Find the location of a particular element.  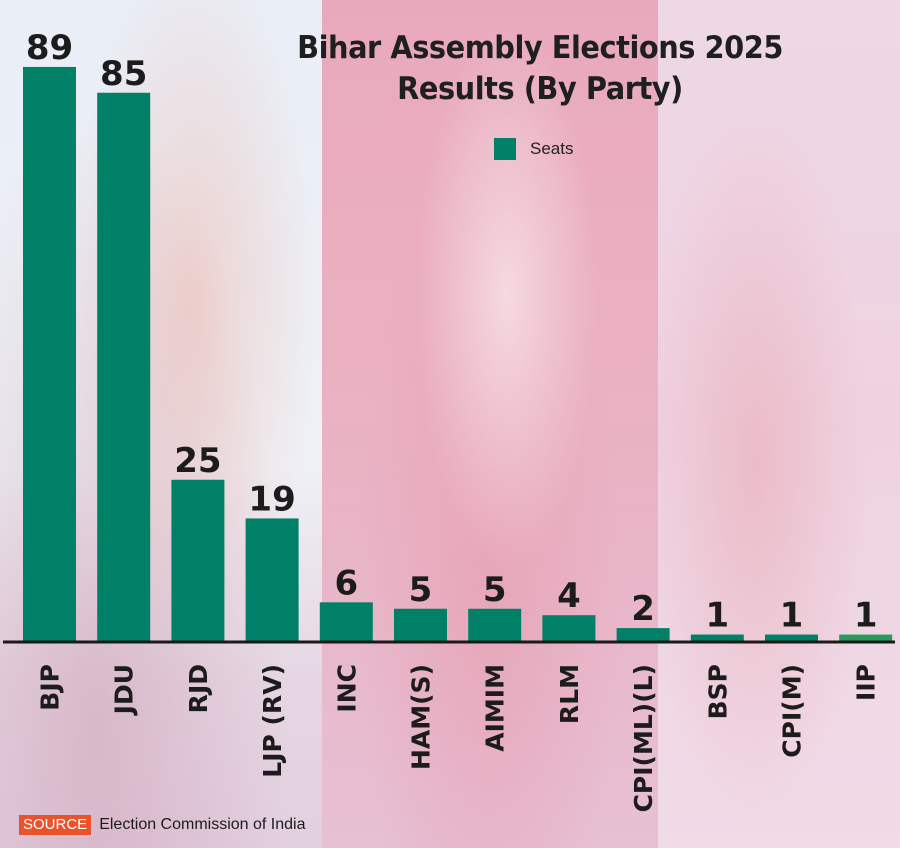

legend-swatch-seats is located at coordinates (505, 149).